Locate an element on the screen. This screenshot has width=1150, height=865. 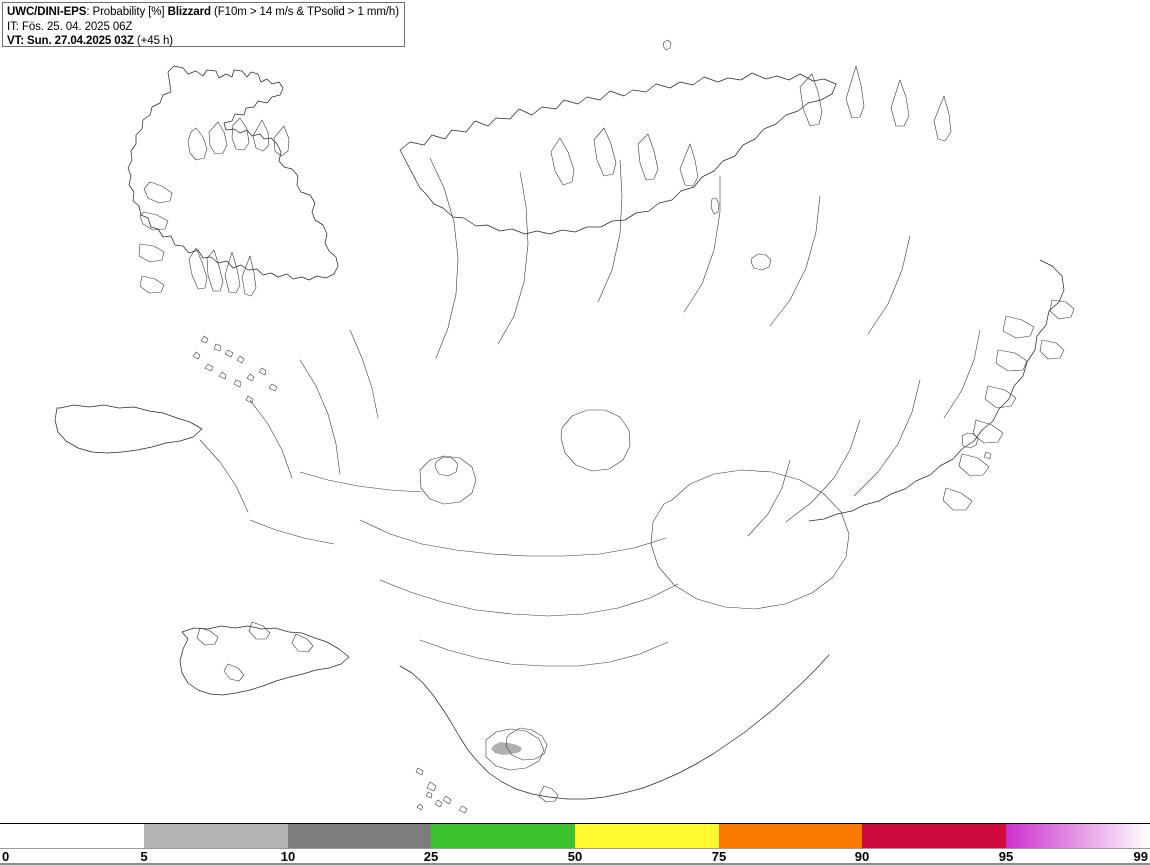
colorbar-gradient-strip is located at coordinates (575, 836).